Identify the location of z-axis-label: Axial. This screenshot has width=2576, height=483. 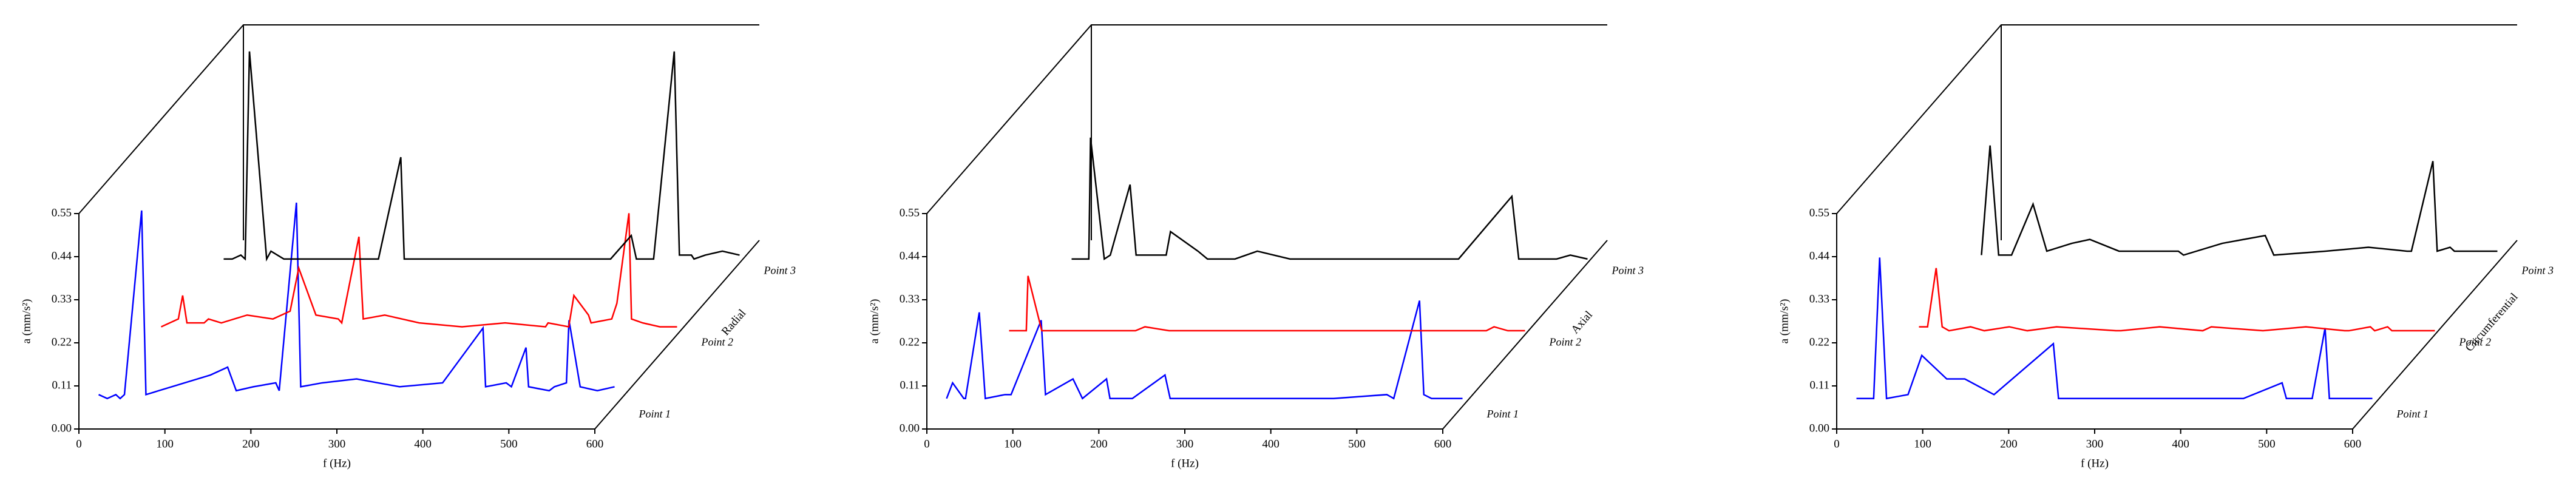
(1581, 323).